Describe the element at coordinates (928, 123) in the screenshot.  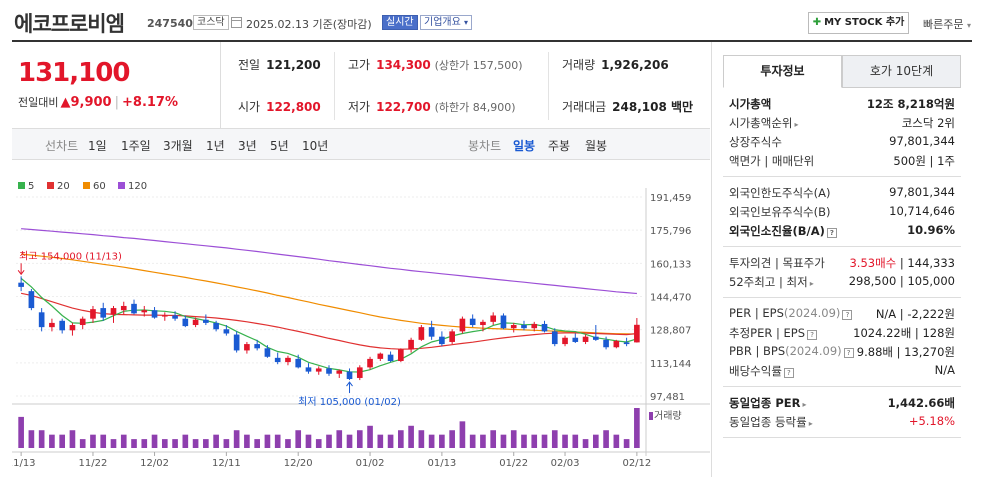
I see `info-value: 코스닥 2위` at that location.